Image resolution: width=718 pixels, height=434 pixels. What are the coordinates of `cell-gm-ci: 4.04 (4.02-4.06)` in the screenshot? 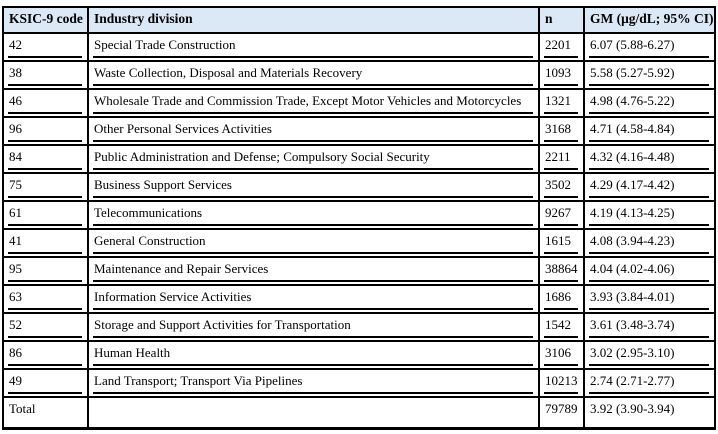 It's located at (649, 271).